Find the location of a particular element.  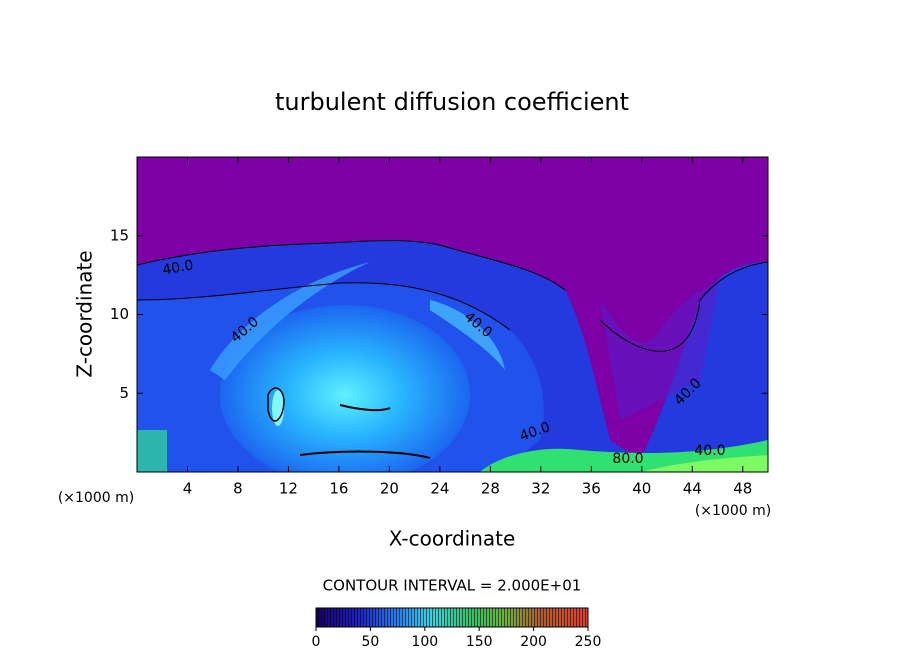

y-axis-label: Z-coordinate is located at coordinates (85, 313).